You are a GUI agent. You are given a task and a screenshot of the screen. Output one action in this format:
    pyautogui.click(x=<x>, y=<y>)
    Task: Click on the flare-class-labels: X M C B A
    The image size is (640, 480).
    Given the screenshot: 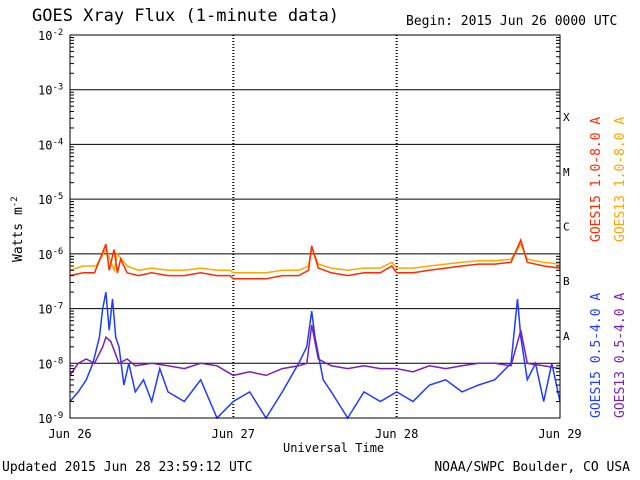 What is the action you would take?
    pyautogui.click(x=566, y=227)
    